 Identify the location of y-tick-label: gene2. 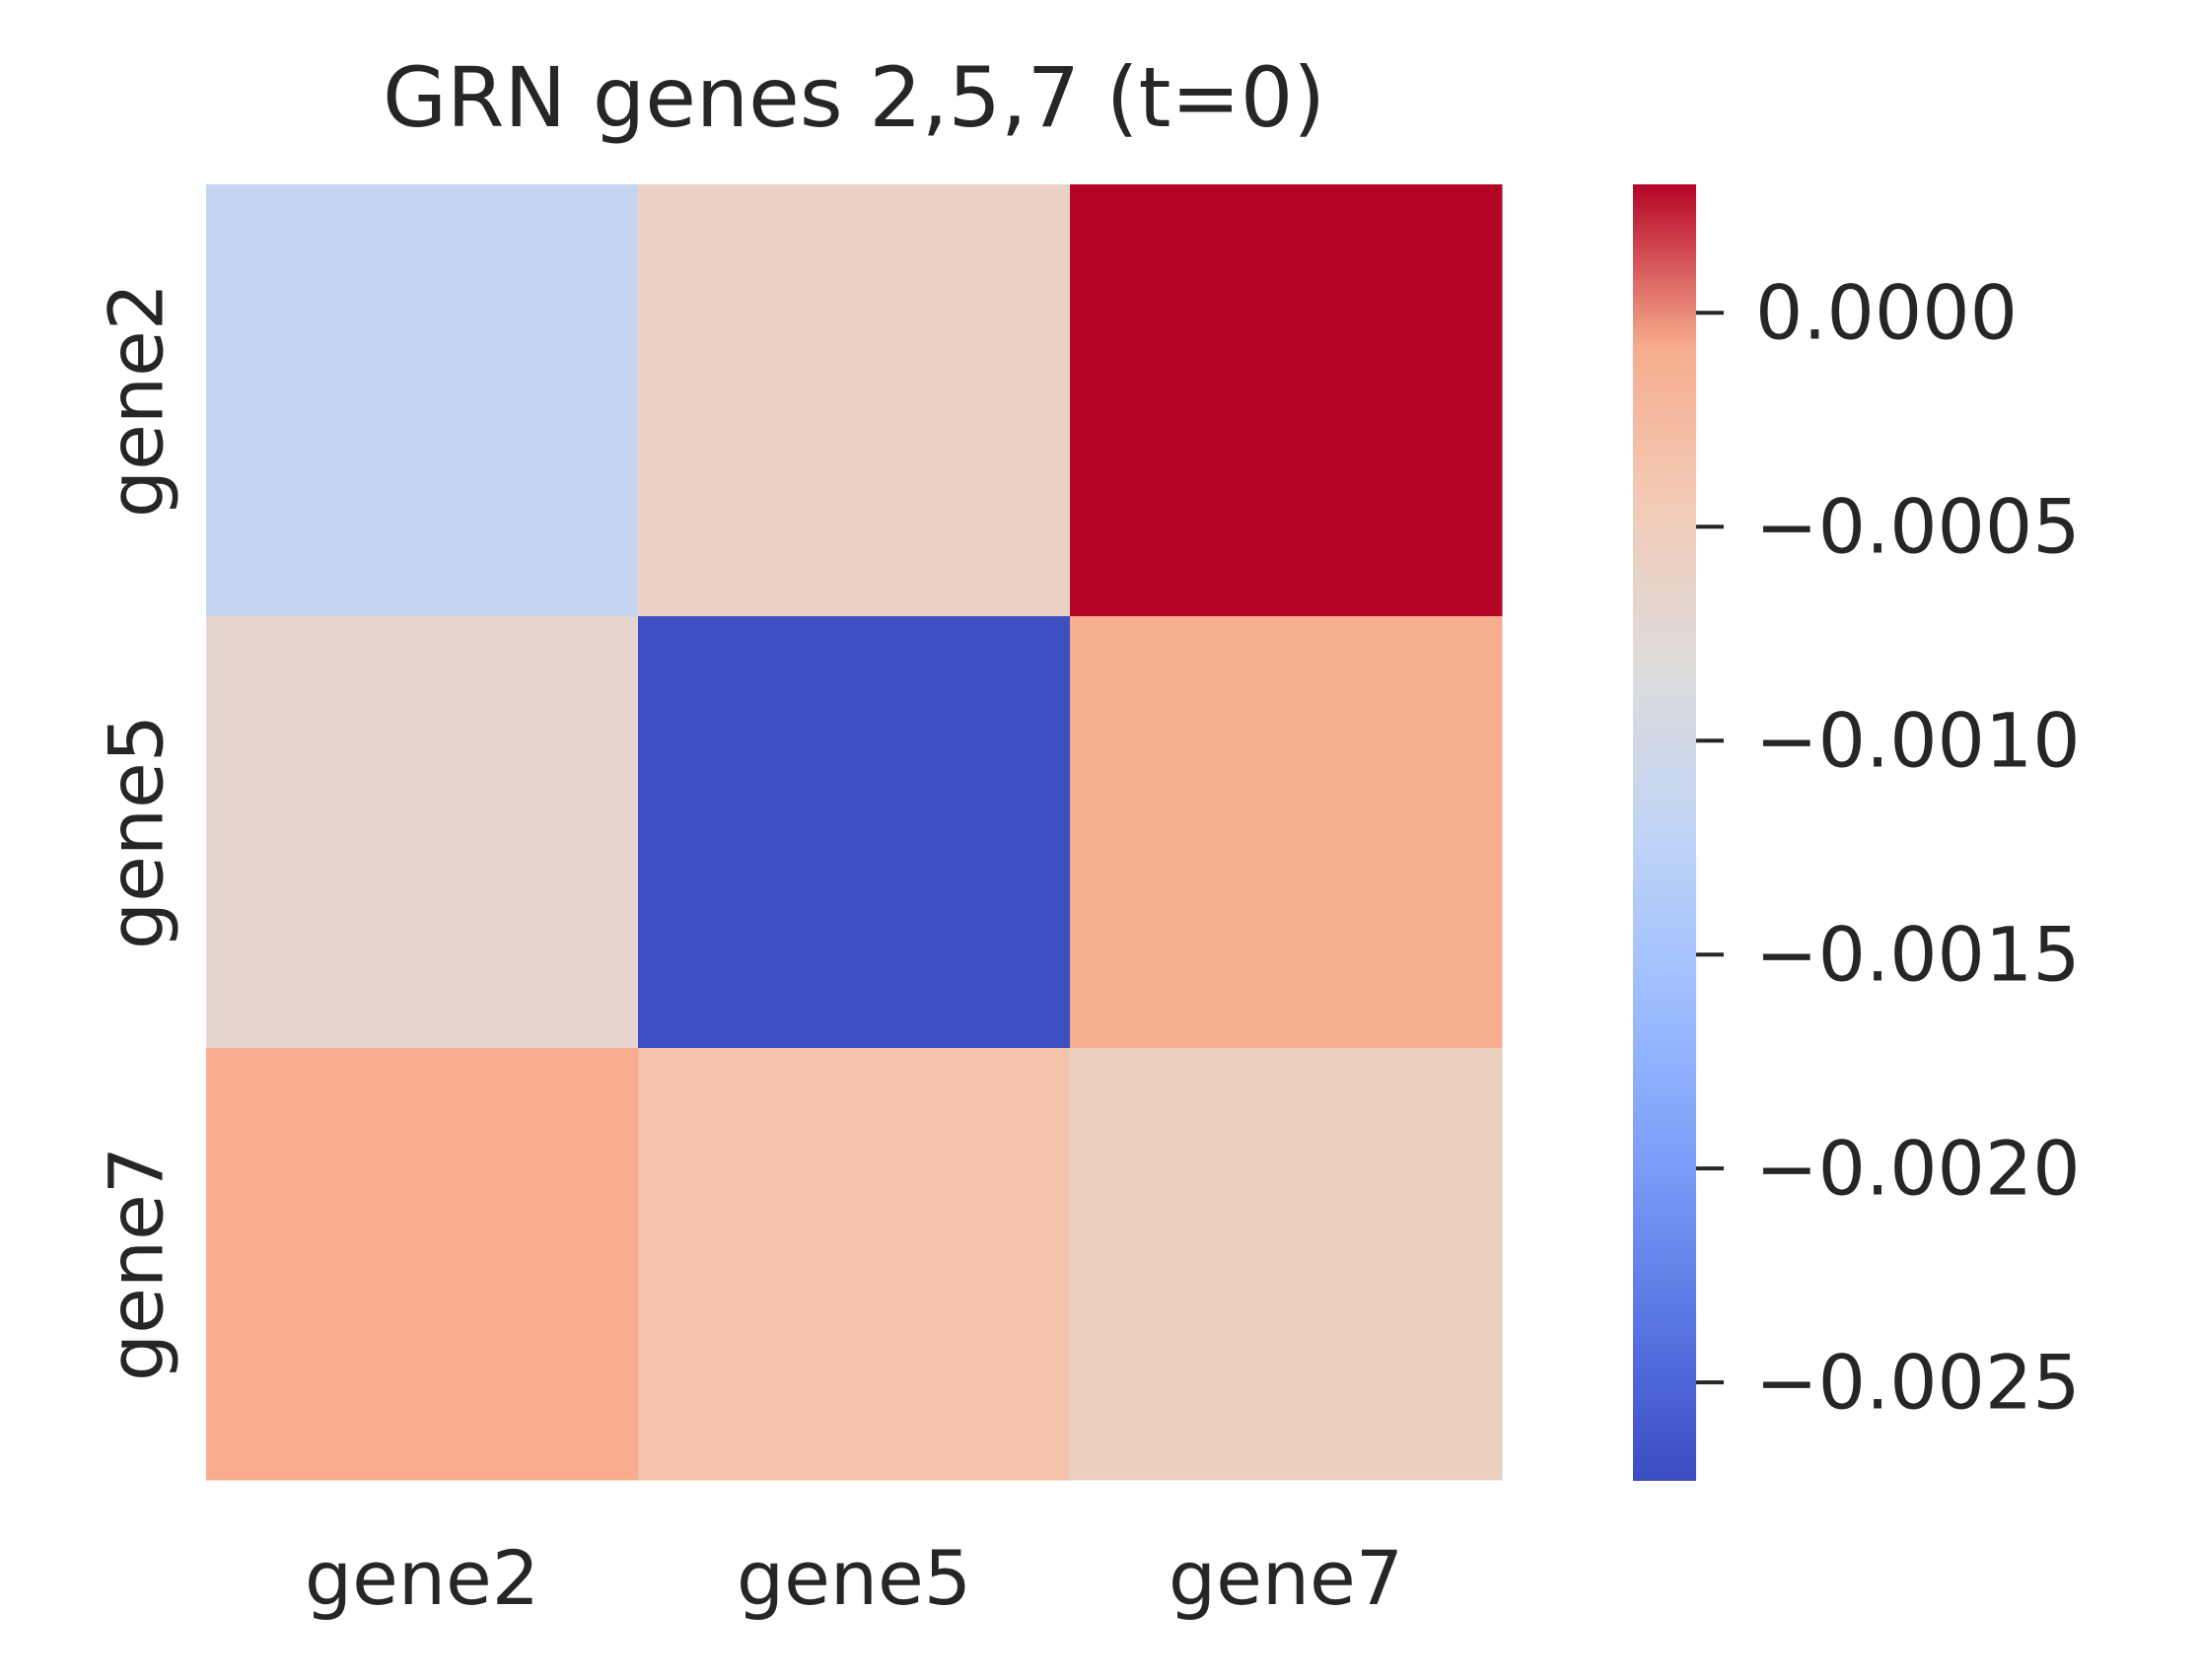
(136, 400).